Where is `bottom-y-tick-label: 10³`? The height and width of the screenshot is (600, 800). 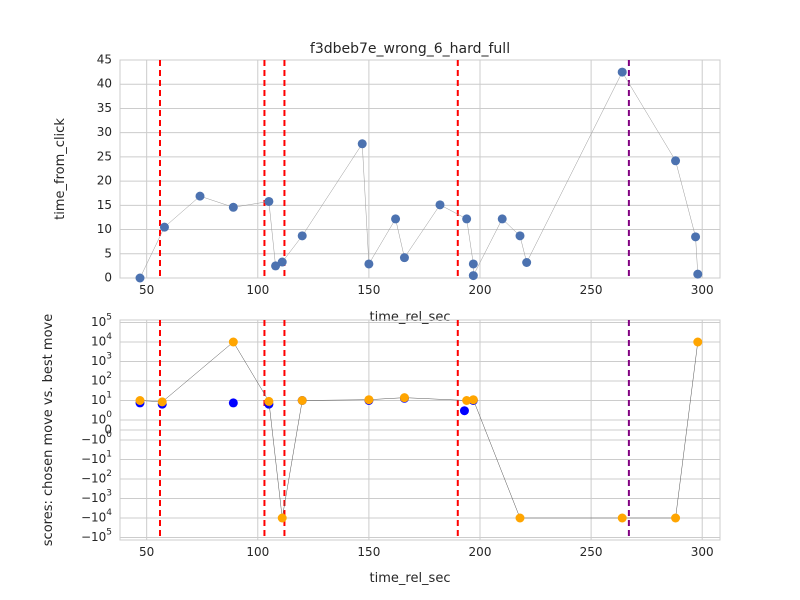 bottom-y-tick-label: 10³ is located at coordinates (101, 359).